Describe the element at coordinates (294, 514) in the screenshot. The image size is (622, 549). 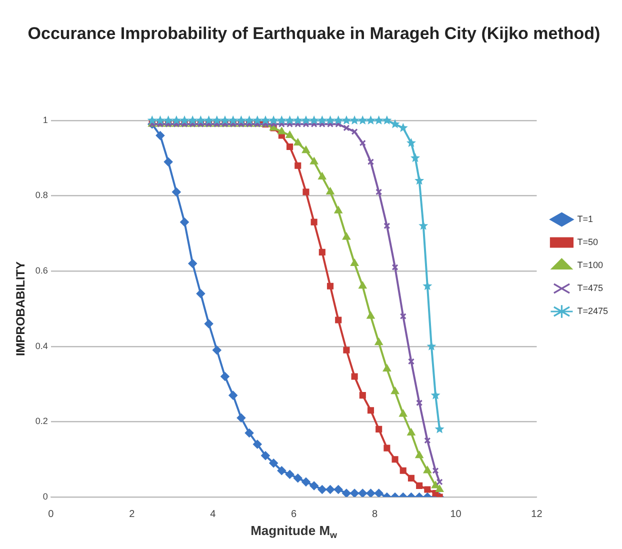
I see `x-tick-label: 6` at that location.